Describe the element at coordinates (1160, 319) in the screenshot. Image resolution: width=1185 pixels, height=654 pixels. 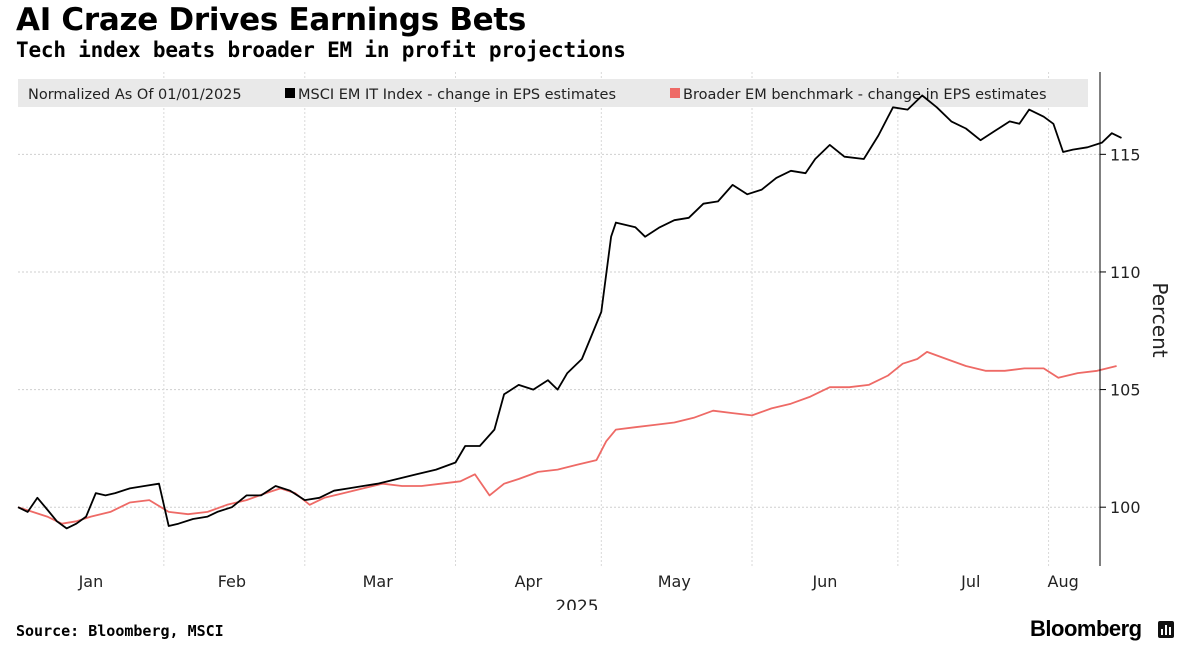
I see `y-axis-title: Percent` at that location.